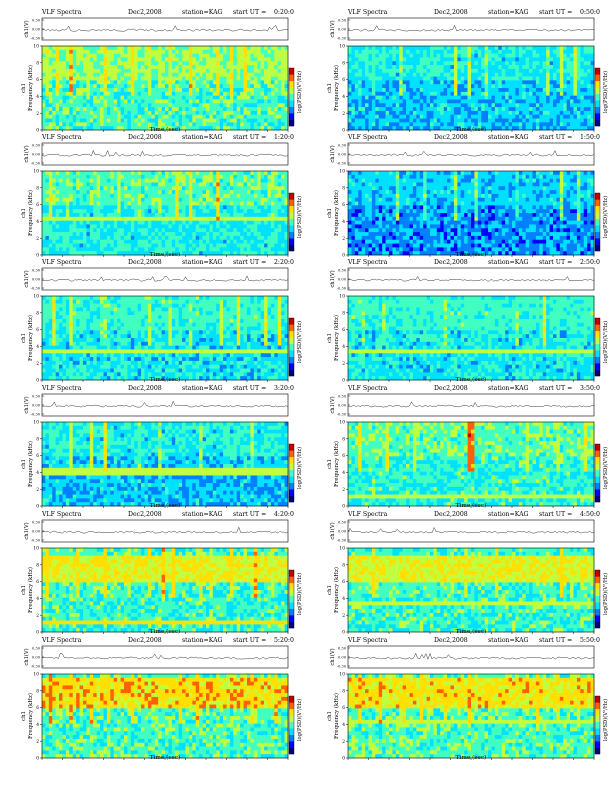 This screenshot has width=612, height=792. Describe the element at coordinates (37, 255) in the screenshot. I see `y-tick-label: 0` at that location.